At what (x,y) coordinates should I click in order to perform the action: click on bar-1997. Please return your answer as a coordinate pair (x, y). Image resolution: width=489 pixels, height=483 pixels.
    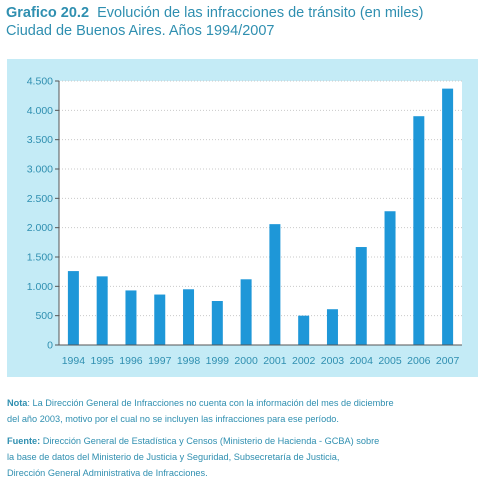
    Looking at the image, I should click on (160, 319).